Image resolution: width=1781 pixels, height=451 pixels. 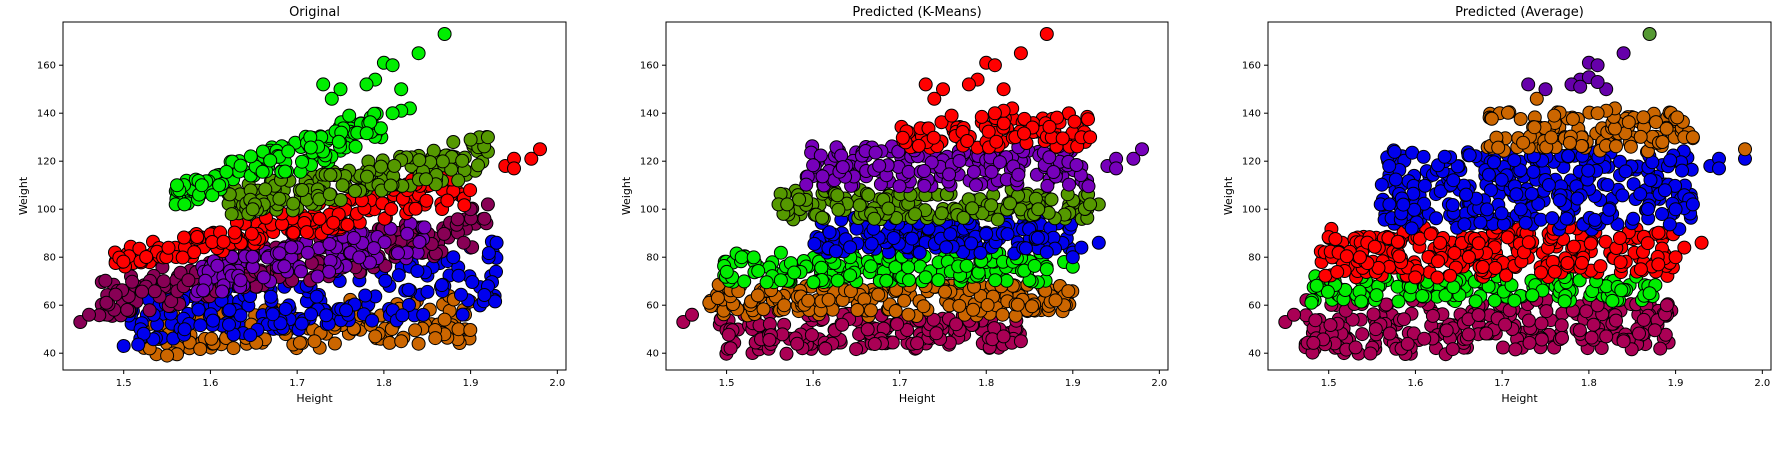 What do you see at coordinates (471, 383) in the screenshot?
I see `x-tick-label: 1.9` at bounding box center [471, 383].